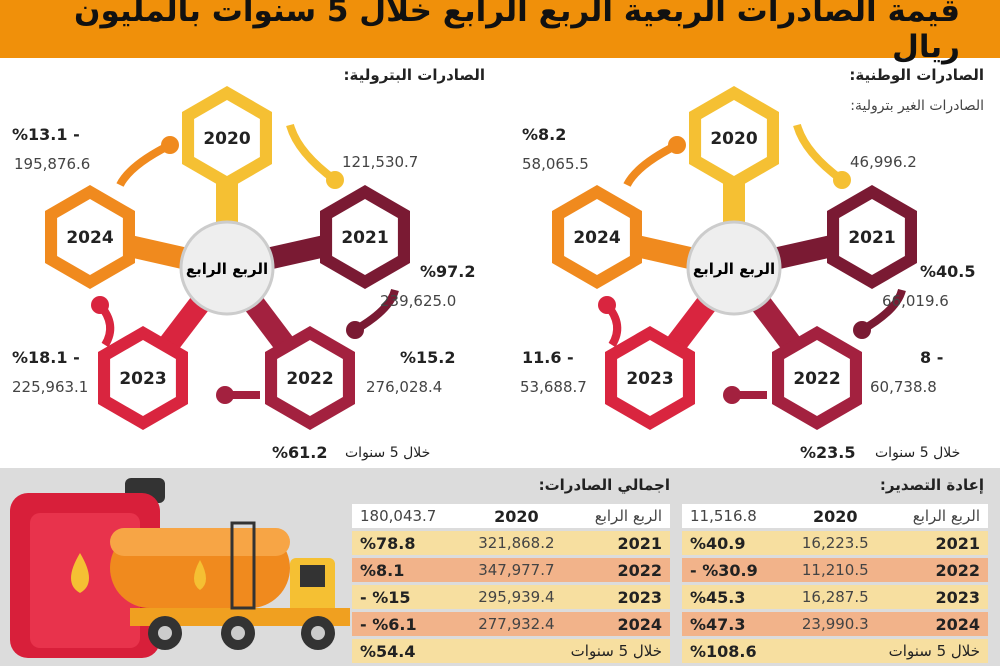 The width and height of the screenshot is (1000, 666). What do you see at coordinates (733, 651) in the screenshot?
I see `five-years-value: %108.6` at bounding box center [733, 651].